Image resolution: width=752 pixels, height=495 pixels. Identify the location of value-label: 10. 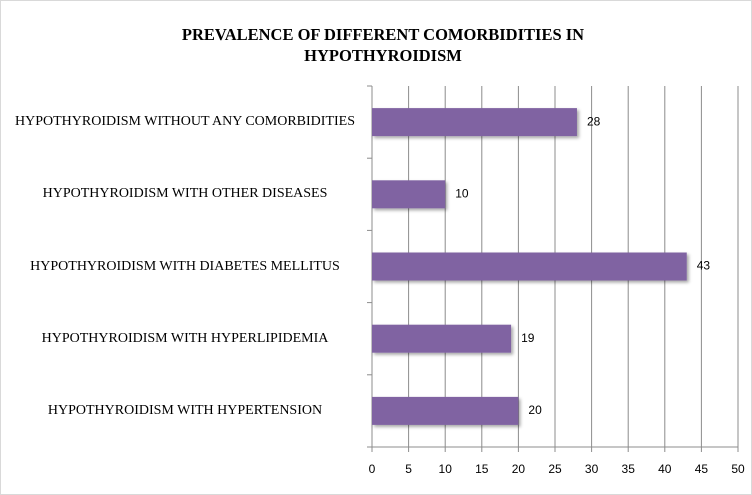
(462, 193).